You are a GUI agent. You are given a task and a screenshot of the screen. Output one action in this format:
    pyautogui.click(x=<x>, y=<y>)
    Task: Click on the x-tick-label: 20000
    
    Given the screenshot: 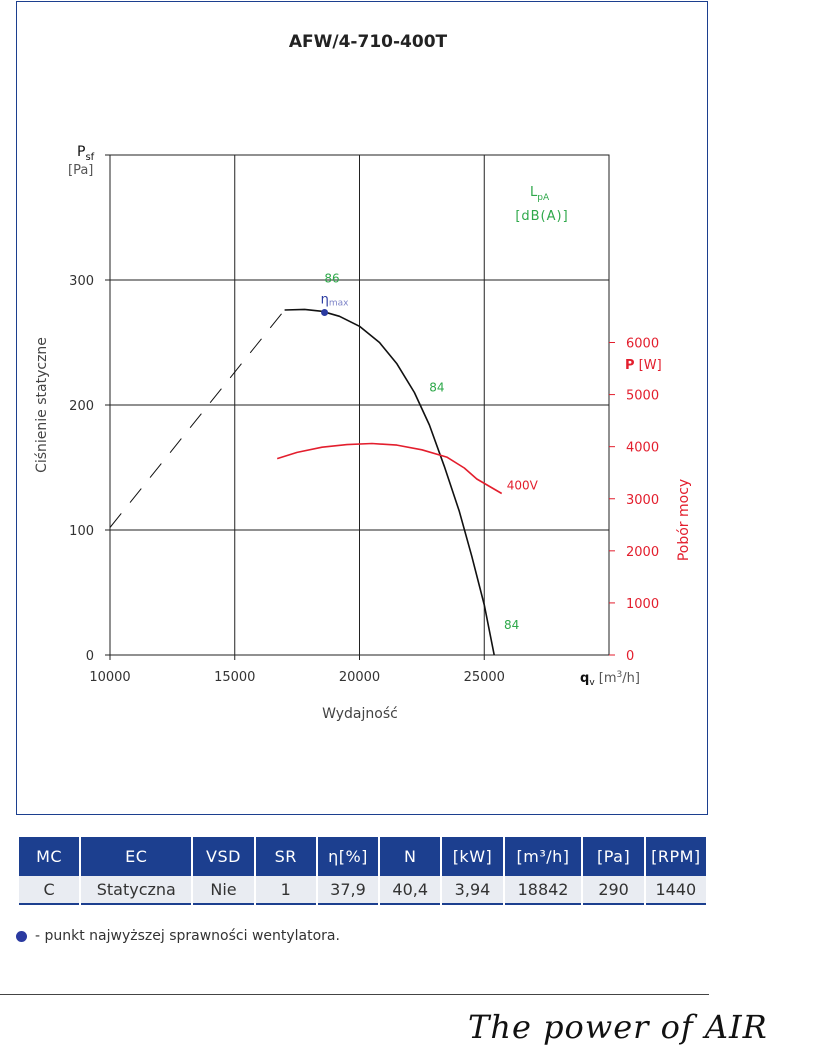 What is the action you would take?
    pyautogui.click(x=359, y=677)
    